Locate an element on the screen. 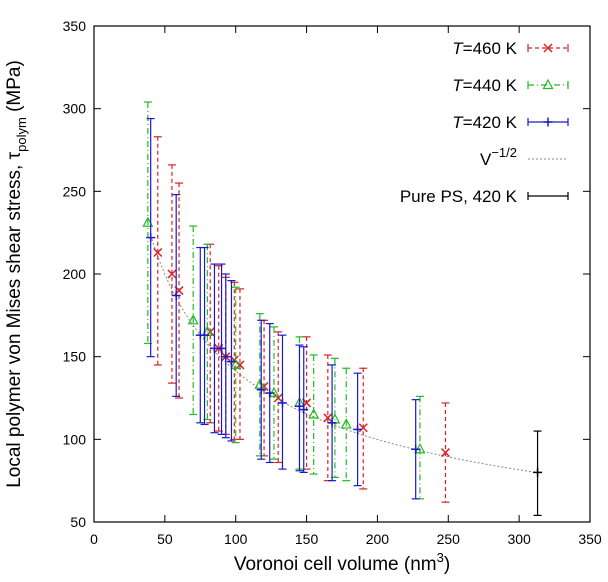  x-axis-label-text: Voronoi cell volume (nm is located at coordinates (335, 564).